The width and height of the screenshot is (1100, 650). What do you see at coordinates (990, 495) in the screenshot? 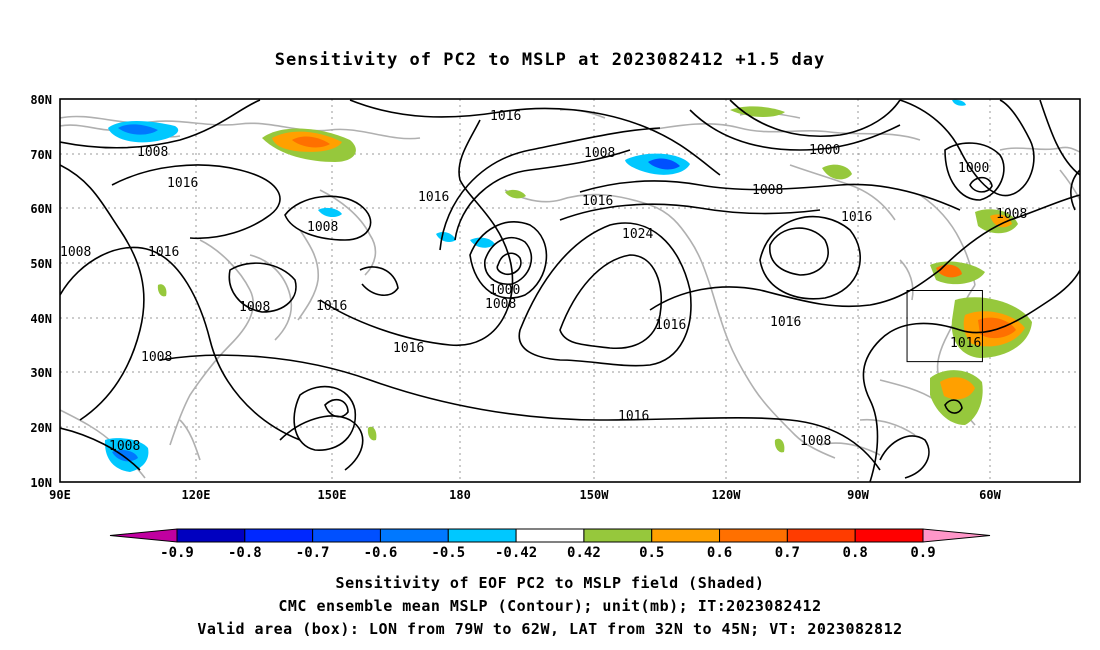
I see `lon-tick-label: 60W` at bounding box center [990, 495].